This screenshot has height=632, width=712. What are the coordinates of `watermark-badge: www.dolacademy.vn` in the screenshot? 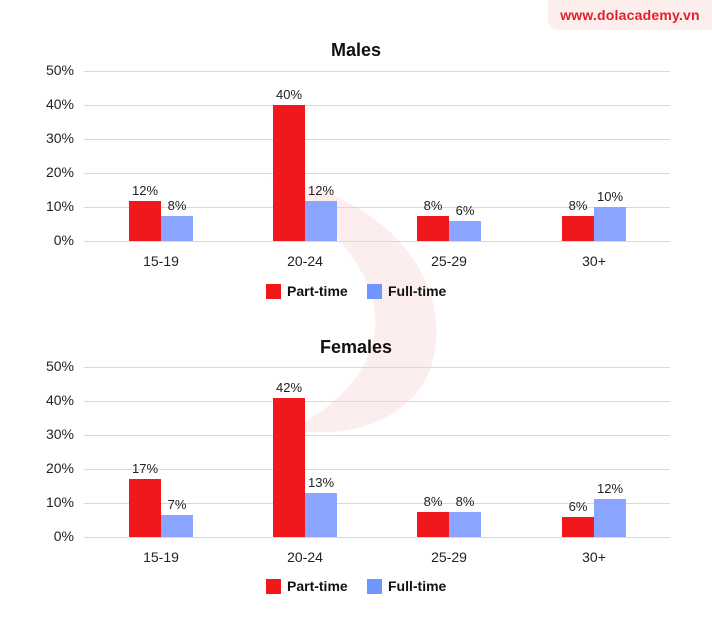 It's located at (630, 15).